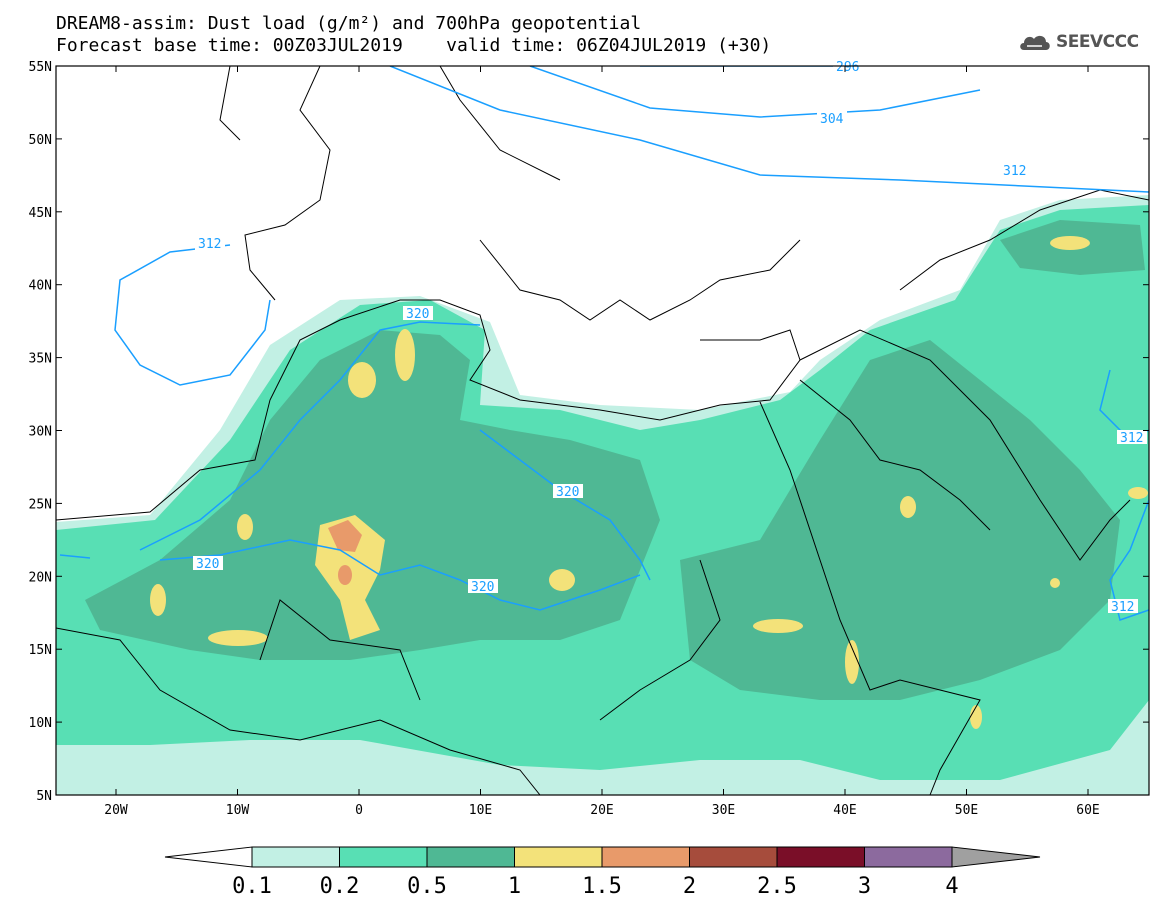 This screenshot has width=1165, height=907. I want to click on base-time: Forecast base time: 00Z03JUL2019, so click(229, 45).